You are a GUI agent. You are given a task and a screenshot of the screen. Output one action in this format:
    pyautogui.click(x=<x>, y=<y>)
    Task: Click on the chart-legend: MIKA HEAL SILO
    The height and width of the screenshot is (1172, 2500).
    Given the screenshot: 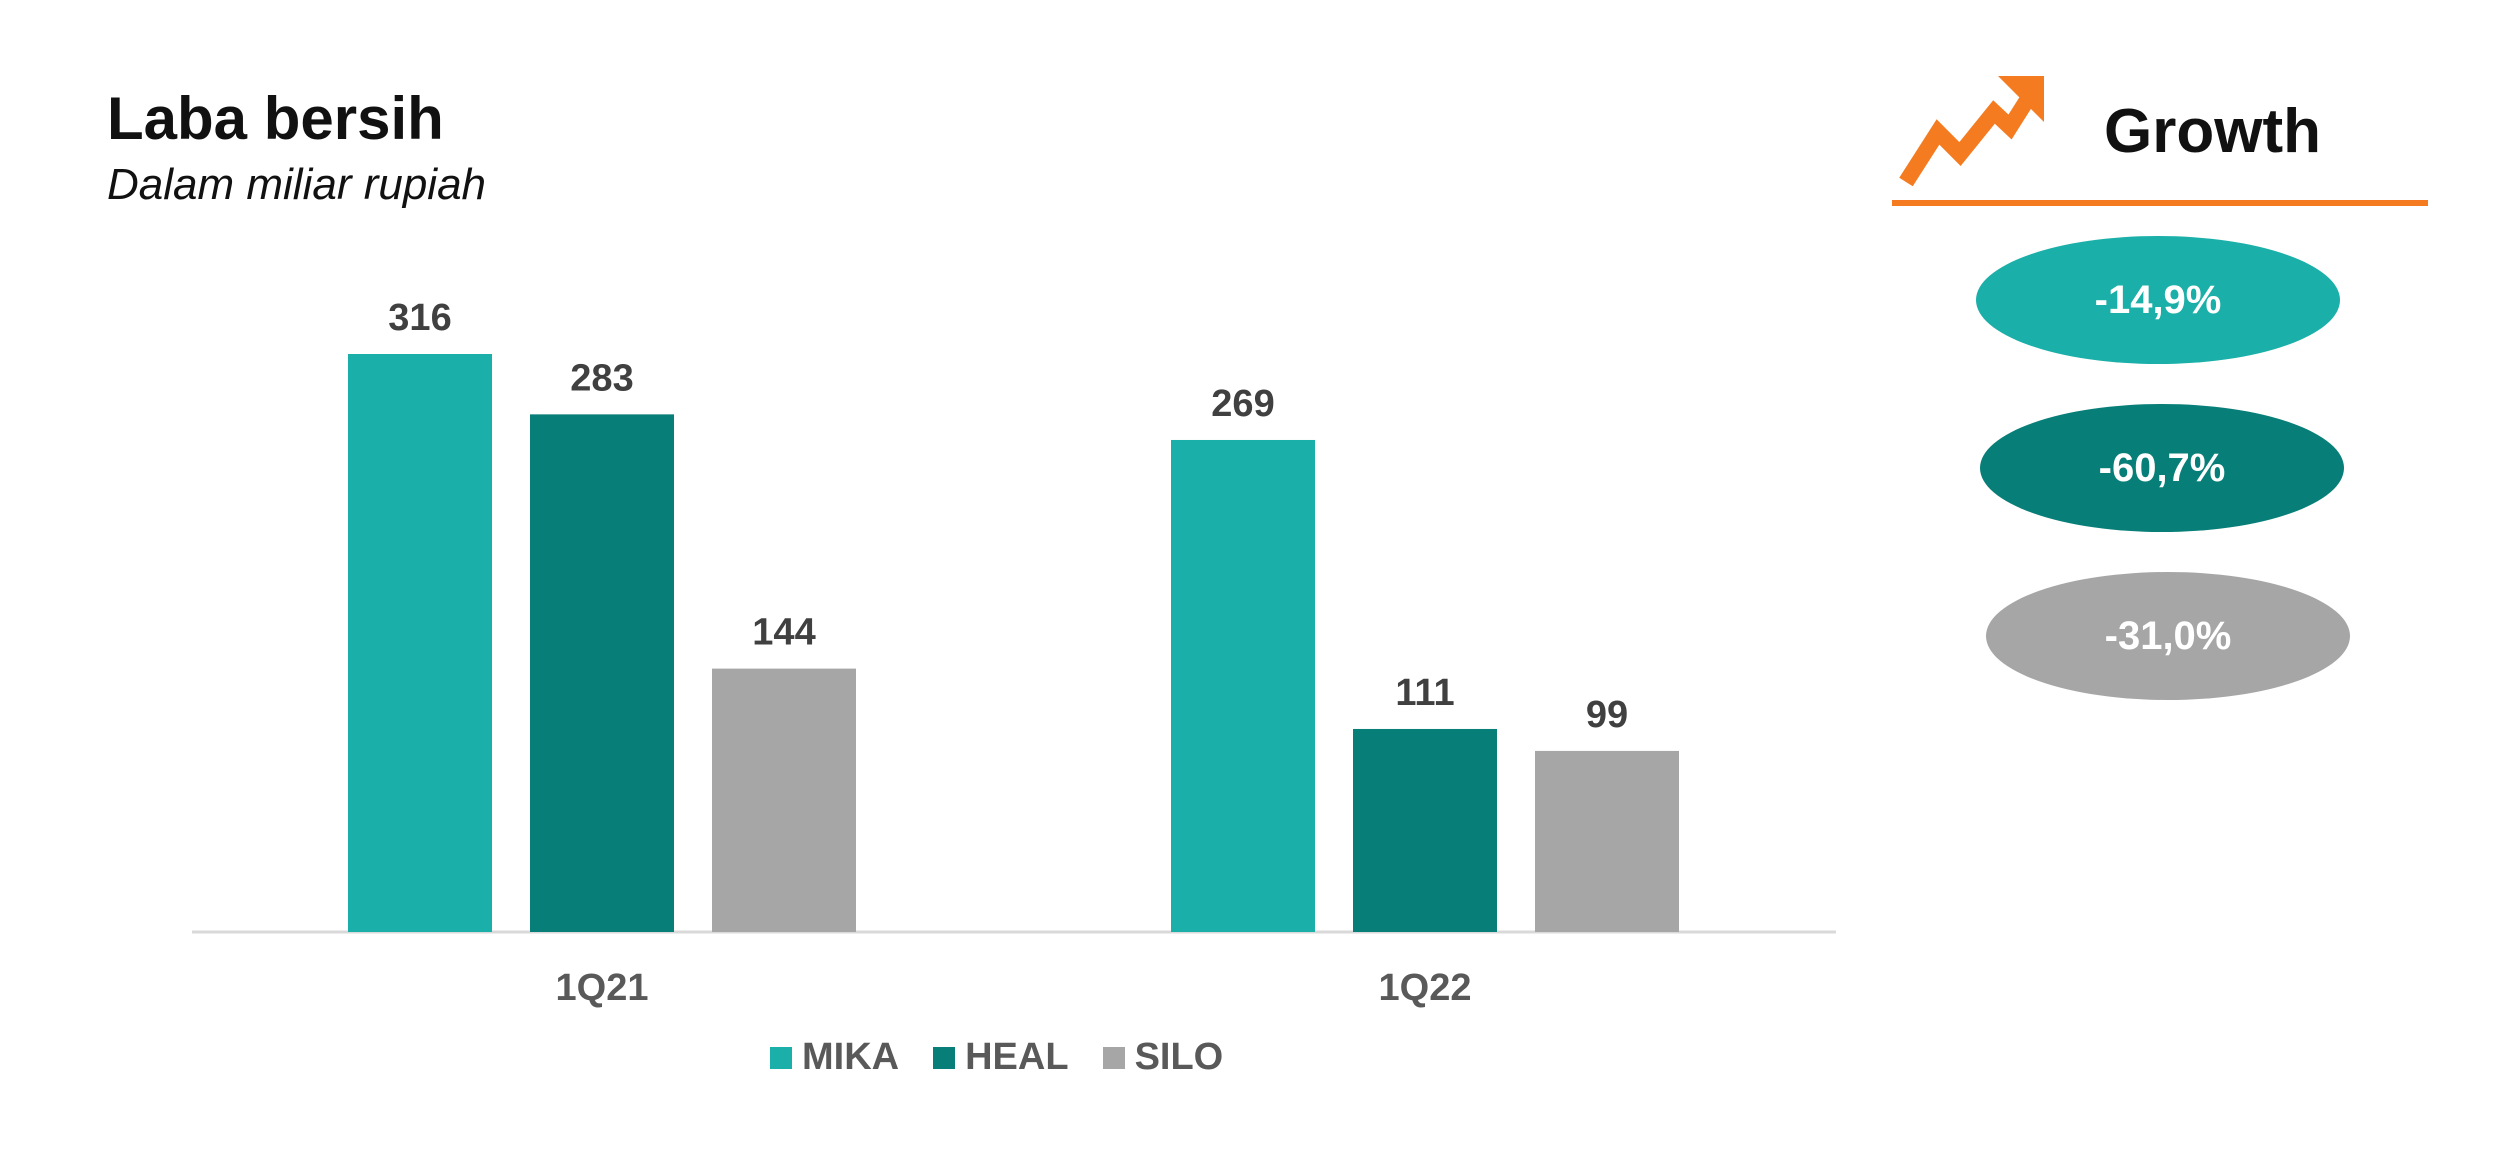 What is the action you would take?
    pyautogui.click(x=996, y=1057)
    